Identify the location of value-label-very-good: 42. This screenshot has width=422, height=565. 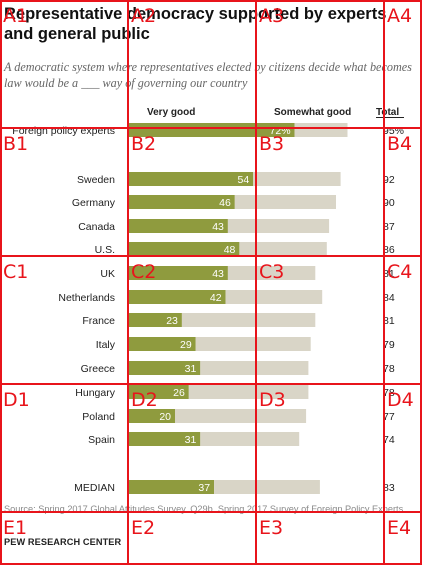
(216, 298).